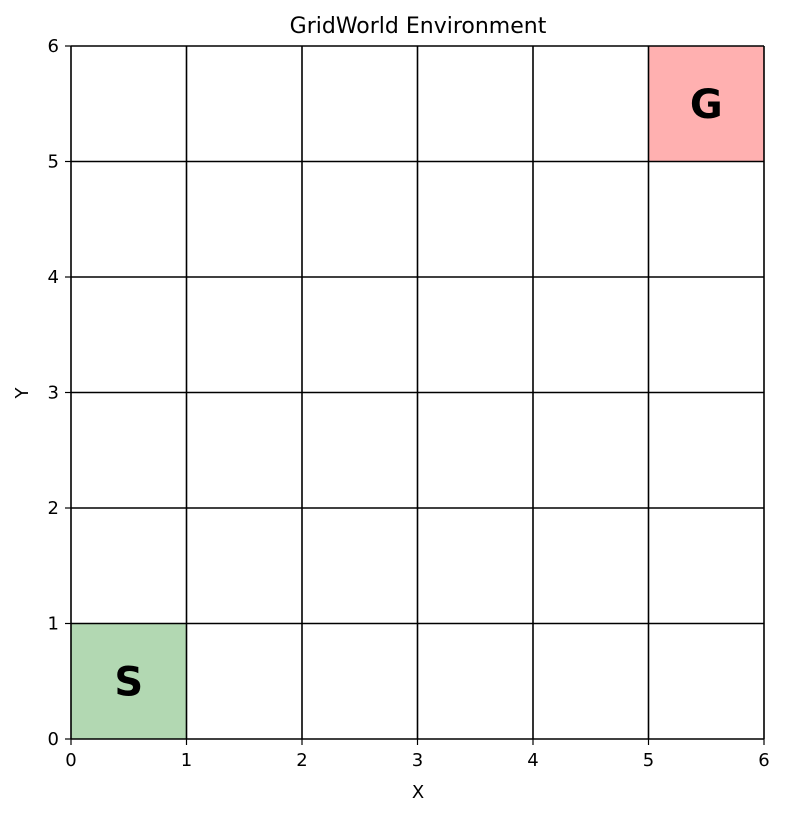 This screenshot has height=817, width=785. What do you see at coordinates (53, 739) in the screenshot?
I see `y-tick-label: 0` at bounding box center [53, 739].